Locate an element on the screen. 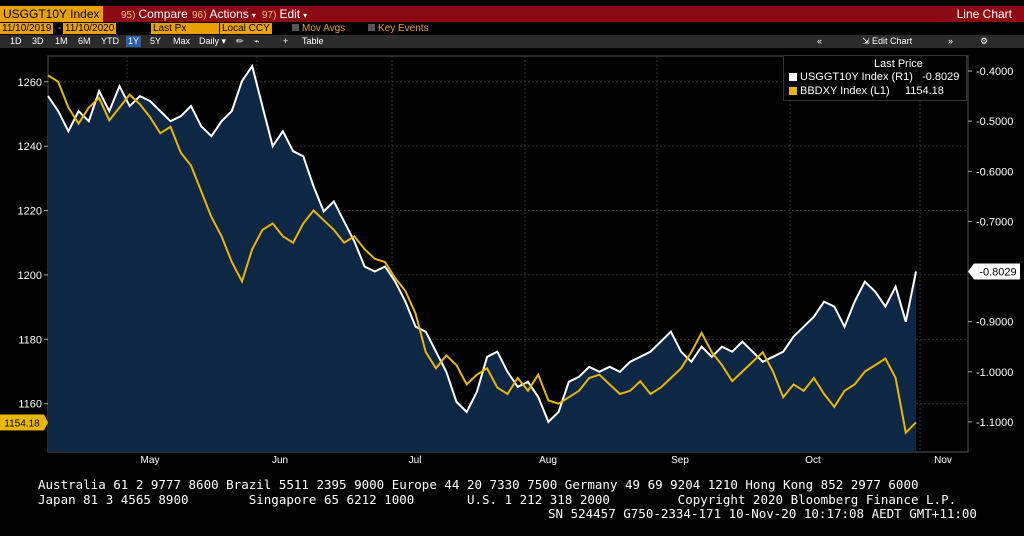 The height and width of the screenshot is (536, 1024). legend-row-usggt10y: USGGT10Y Index (R1) -0.8029 is located at coordinates (874, 77).